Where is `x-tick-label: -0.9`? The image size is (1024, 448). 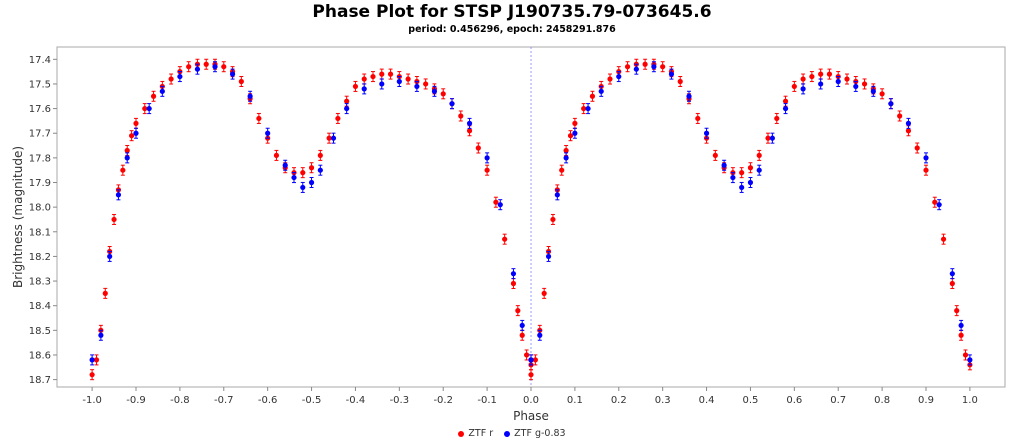
x-tick-label: -0.9 is located at coordinates (136, 400).